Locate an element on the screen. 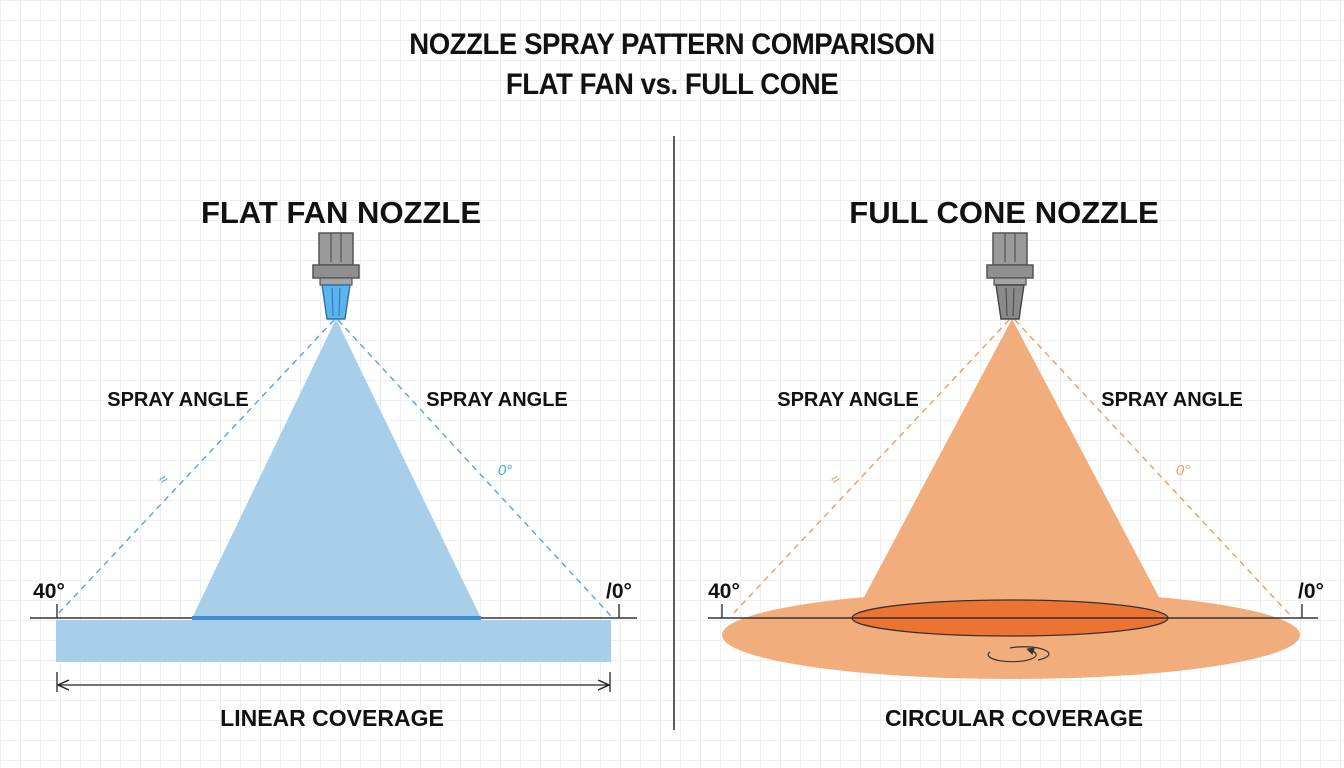  flat-fan-heading: FLAT FAN NOZZLE is located at coordinates (341, 212).